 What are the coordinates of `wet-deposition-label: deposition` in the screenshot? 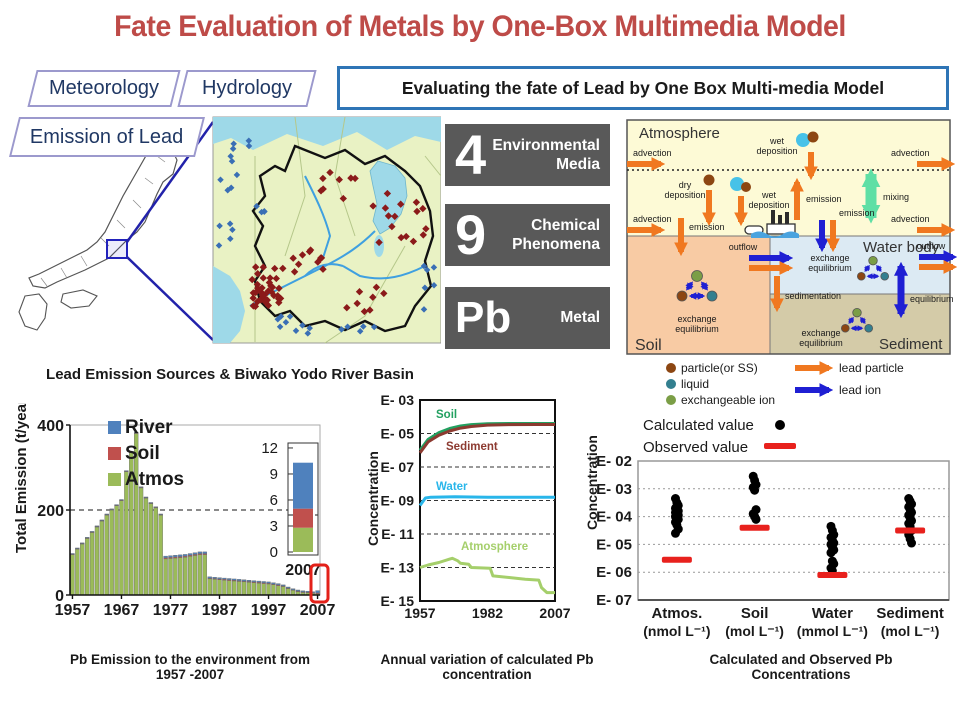 It's located at (776, 151).